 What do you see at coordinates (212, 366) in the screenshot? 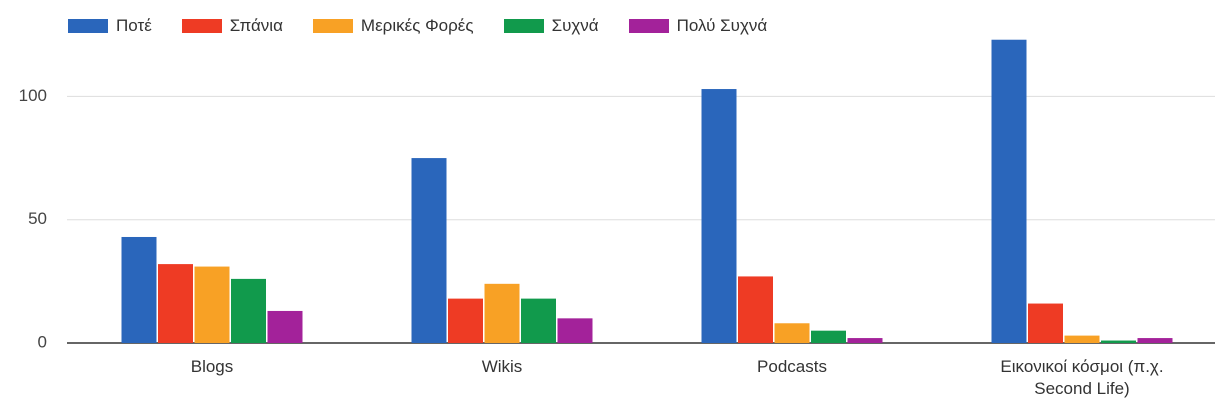
I see `x-tick-label: Blogs` at bounding box center [212, 366].